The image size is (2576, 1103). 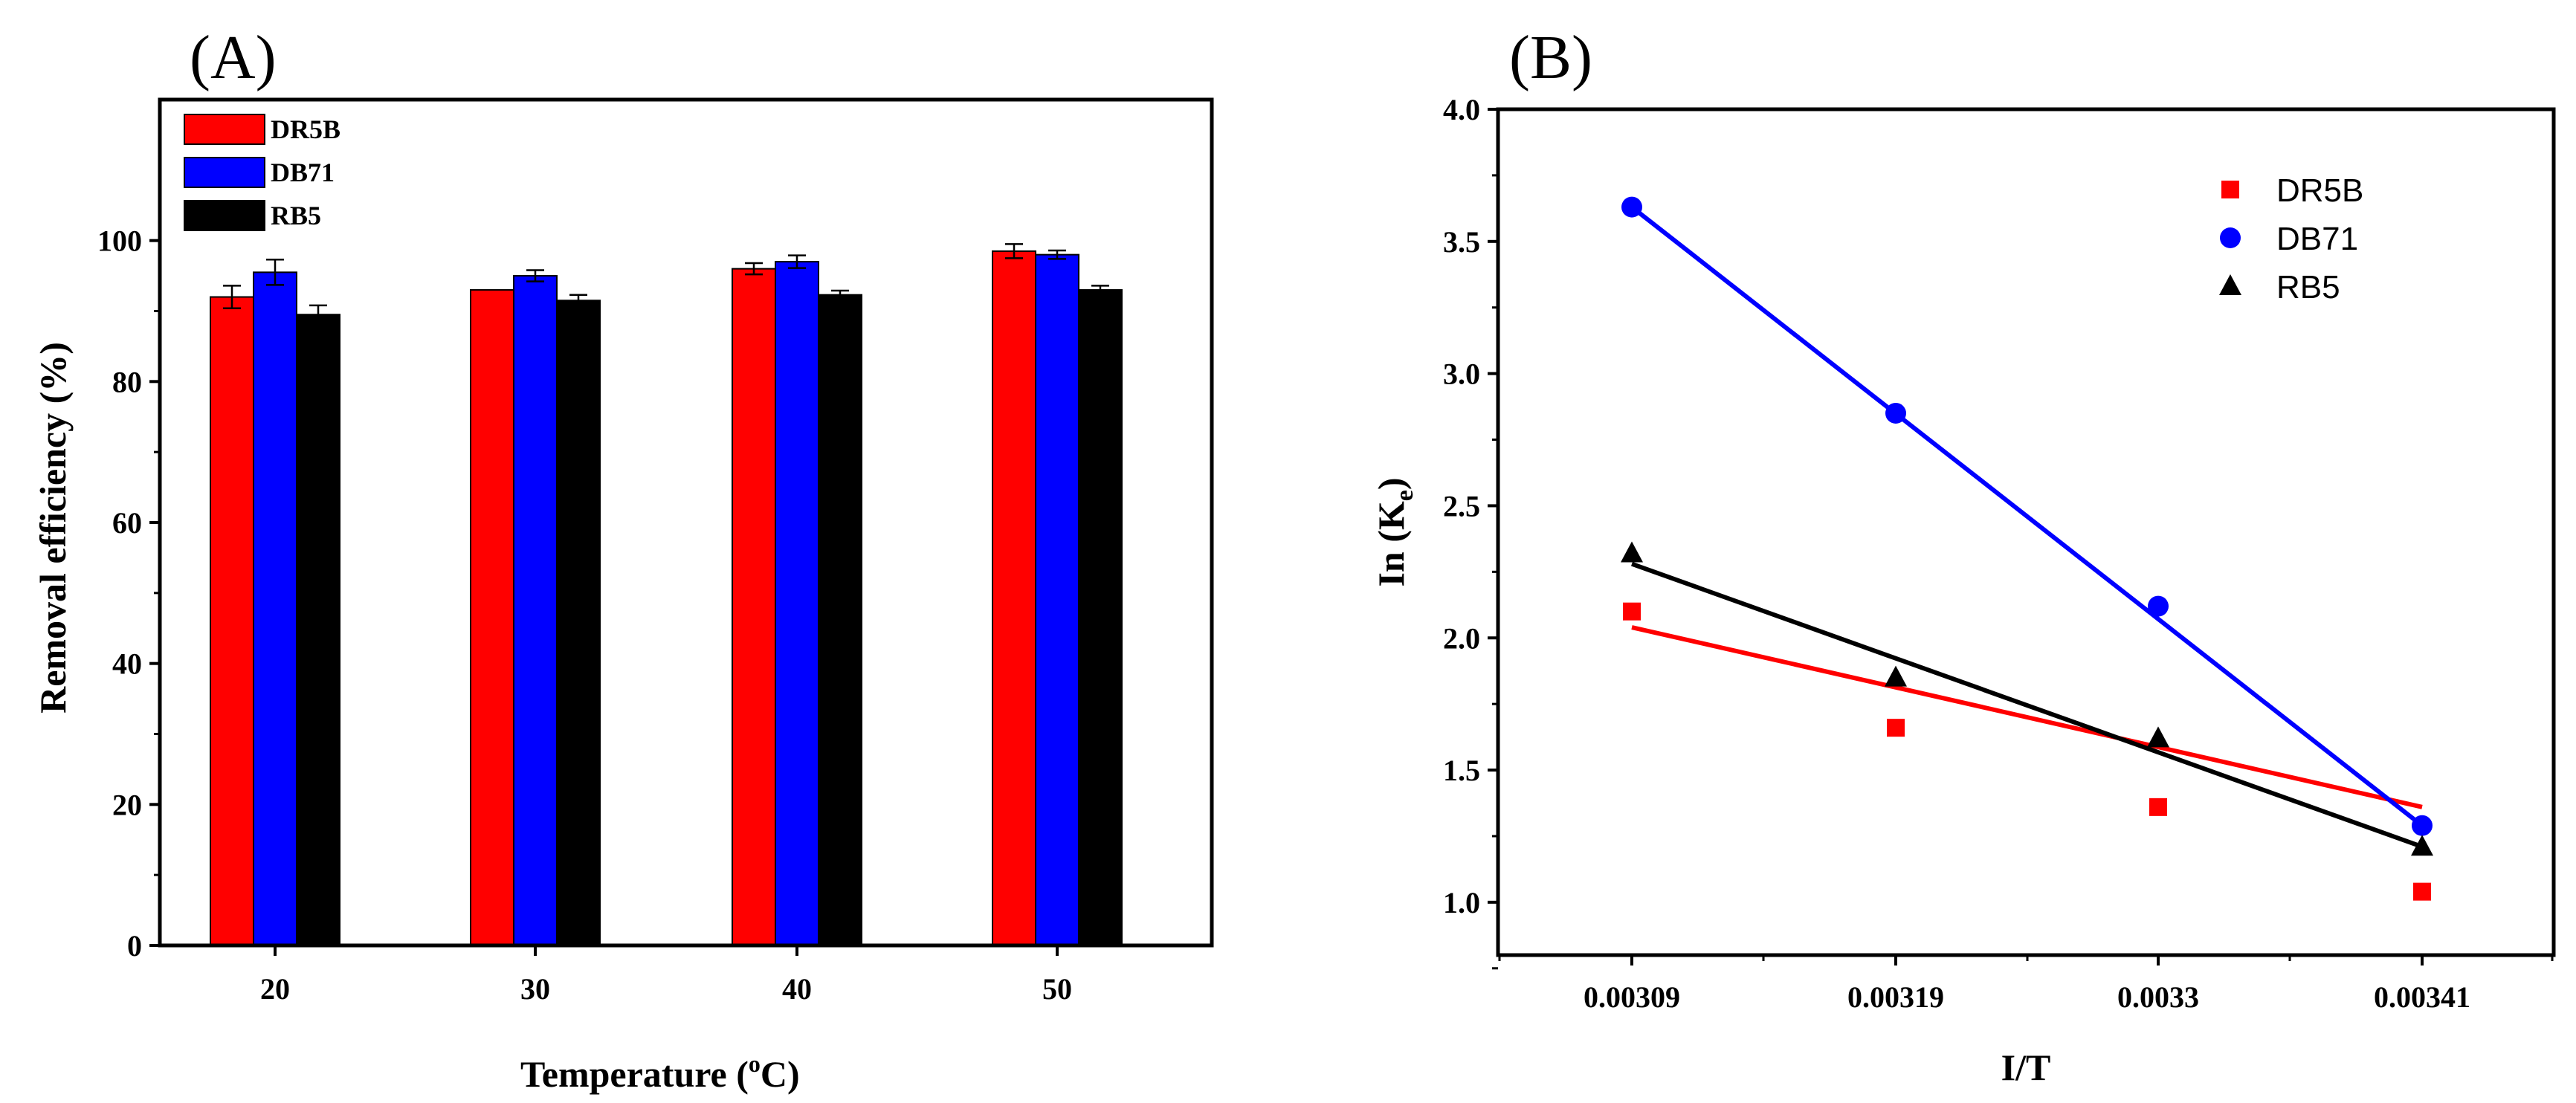 I want to click on y-tick-label: 4.0, so click(x=1461, y=109).